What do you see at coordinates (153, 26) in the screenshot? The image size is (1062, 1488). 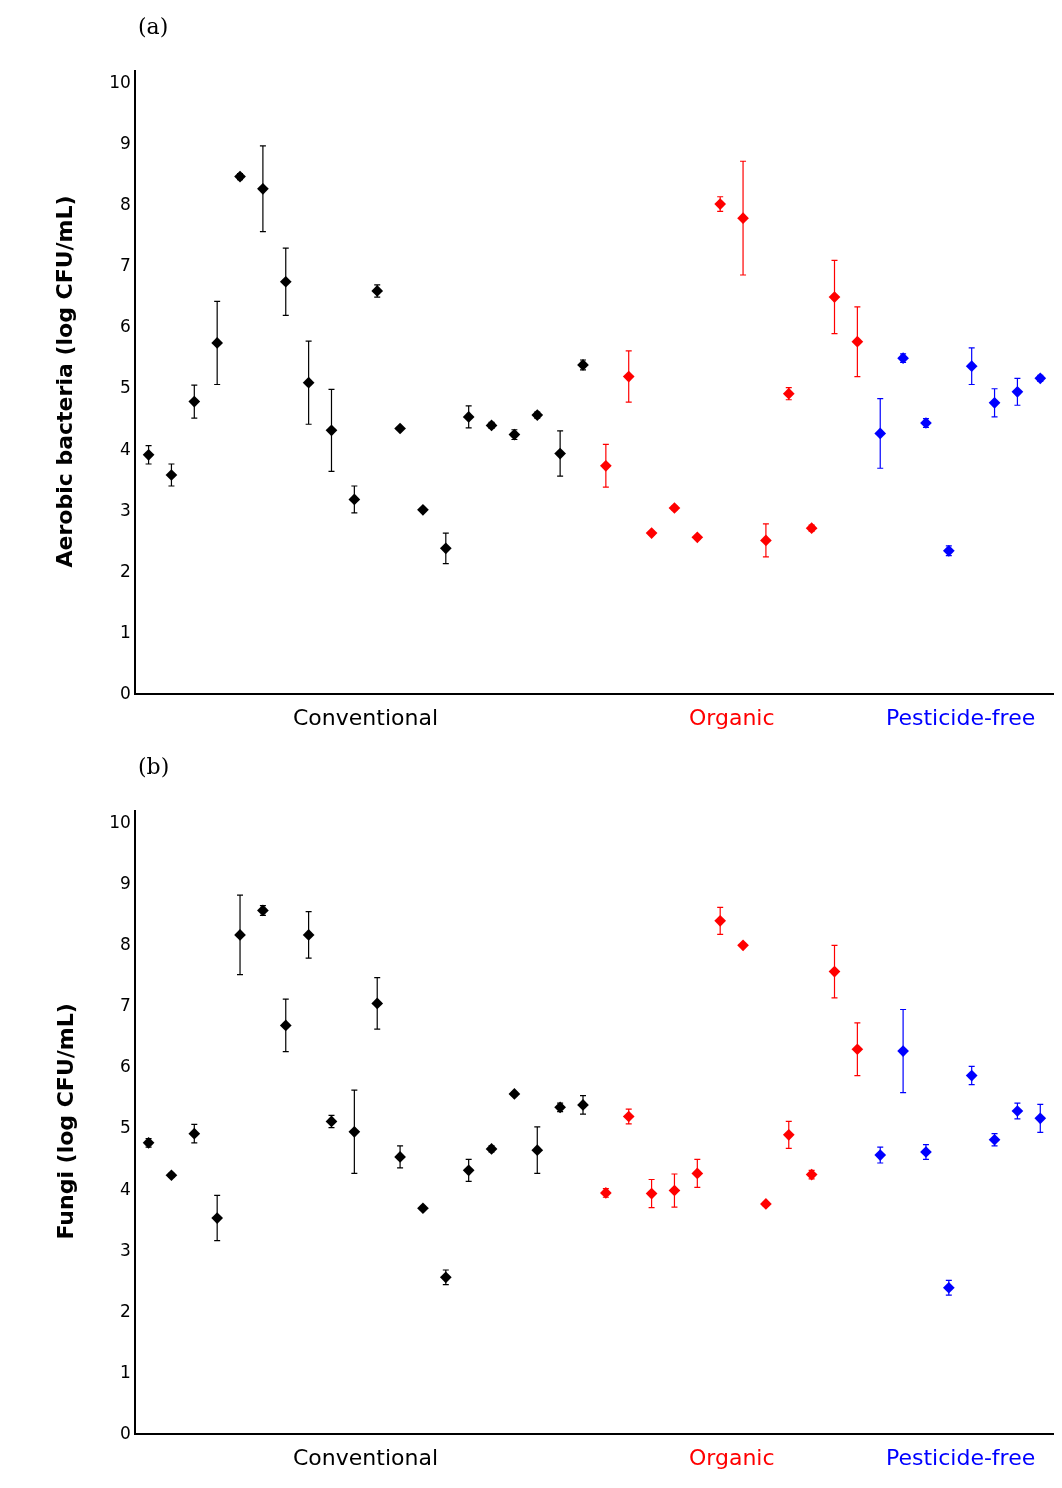 I see `text: (a)` at bounding box center [153, 26].